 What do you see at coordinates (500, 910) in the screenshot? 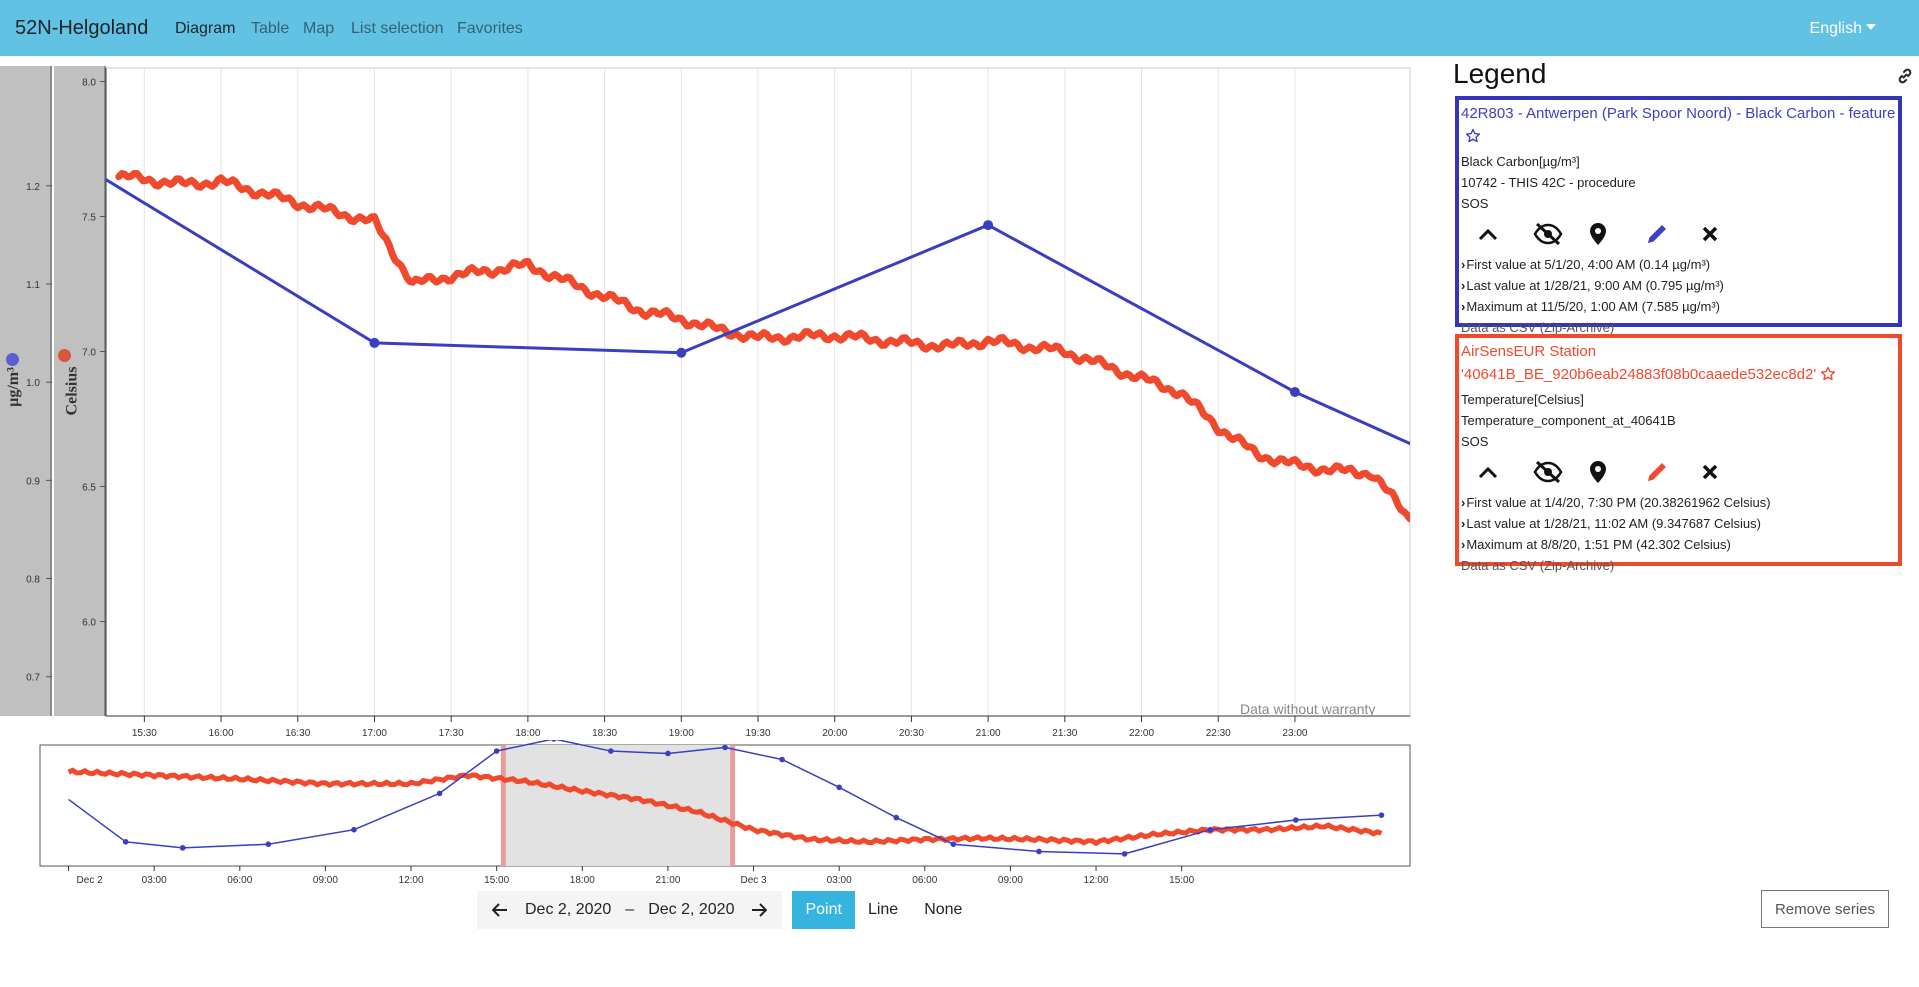
I see `arrow-left-icon` at bounding box center [500, 910].